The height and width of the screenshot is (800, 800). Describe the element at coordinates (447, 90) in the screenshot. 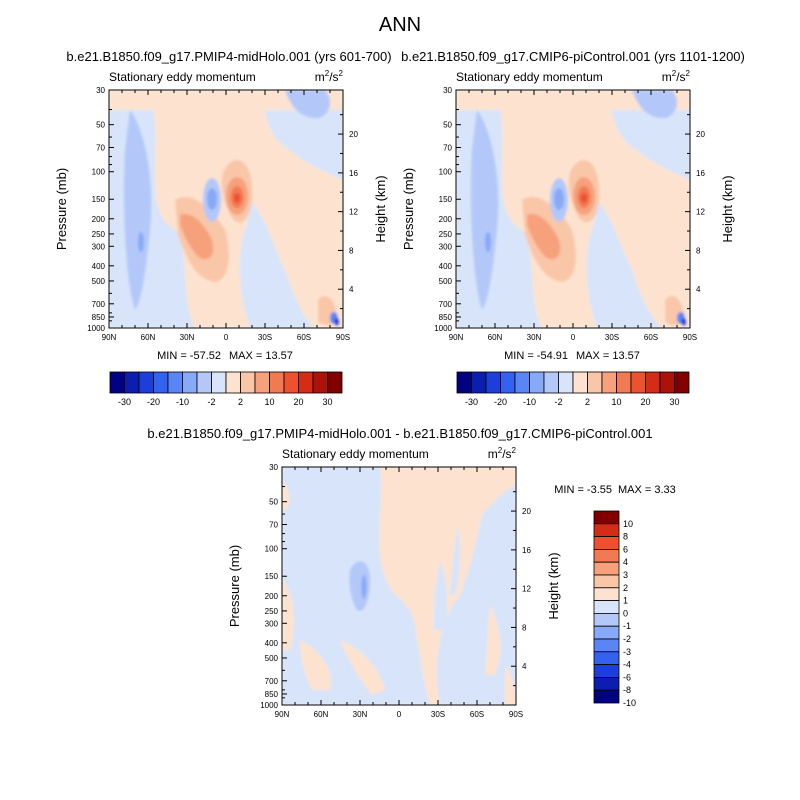

I see `y-tick-label-top-right-0: 30` at that location.